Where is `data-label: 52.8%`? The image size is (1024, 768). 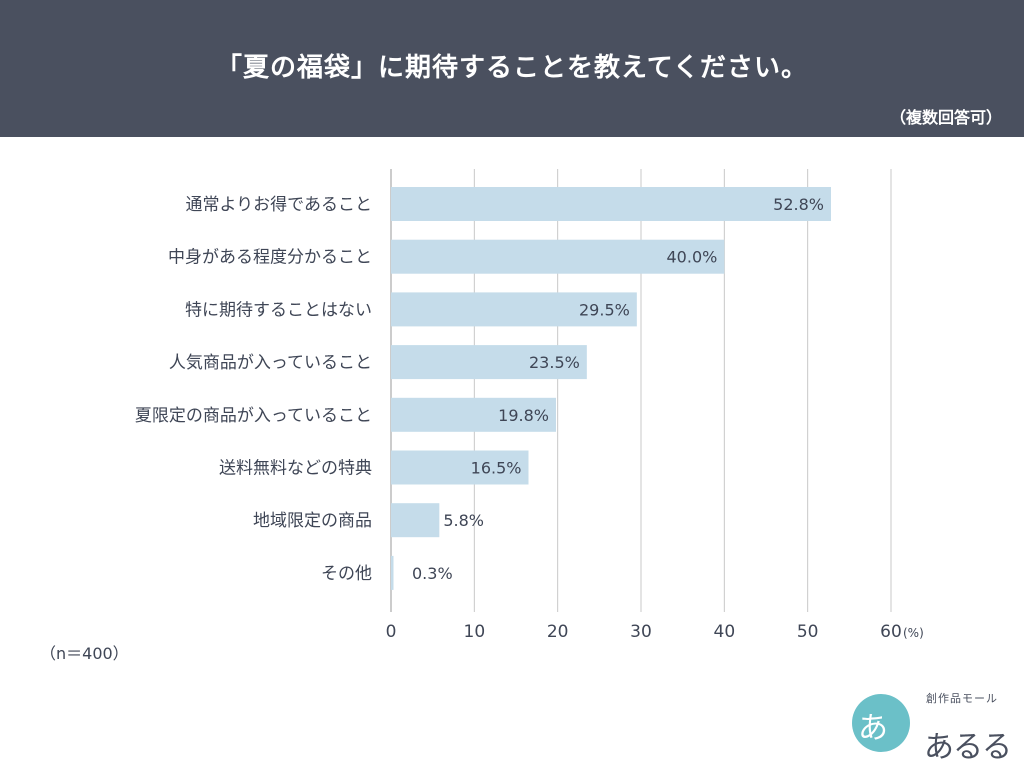 data-label: 52.8% is located at coordinates (798, 204).